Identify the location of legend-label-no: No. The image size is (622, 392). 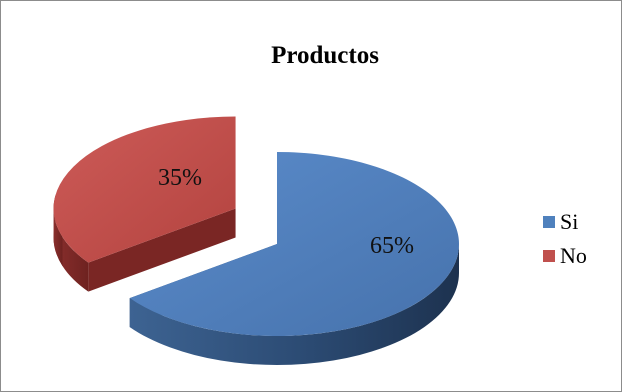
(573, 255).